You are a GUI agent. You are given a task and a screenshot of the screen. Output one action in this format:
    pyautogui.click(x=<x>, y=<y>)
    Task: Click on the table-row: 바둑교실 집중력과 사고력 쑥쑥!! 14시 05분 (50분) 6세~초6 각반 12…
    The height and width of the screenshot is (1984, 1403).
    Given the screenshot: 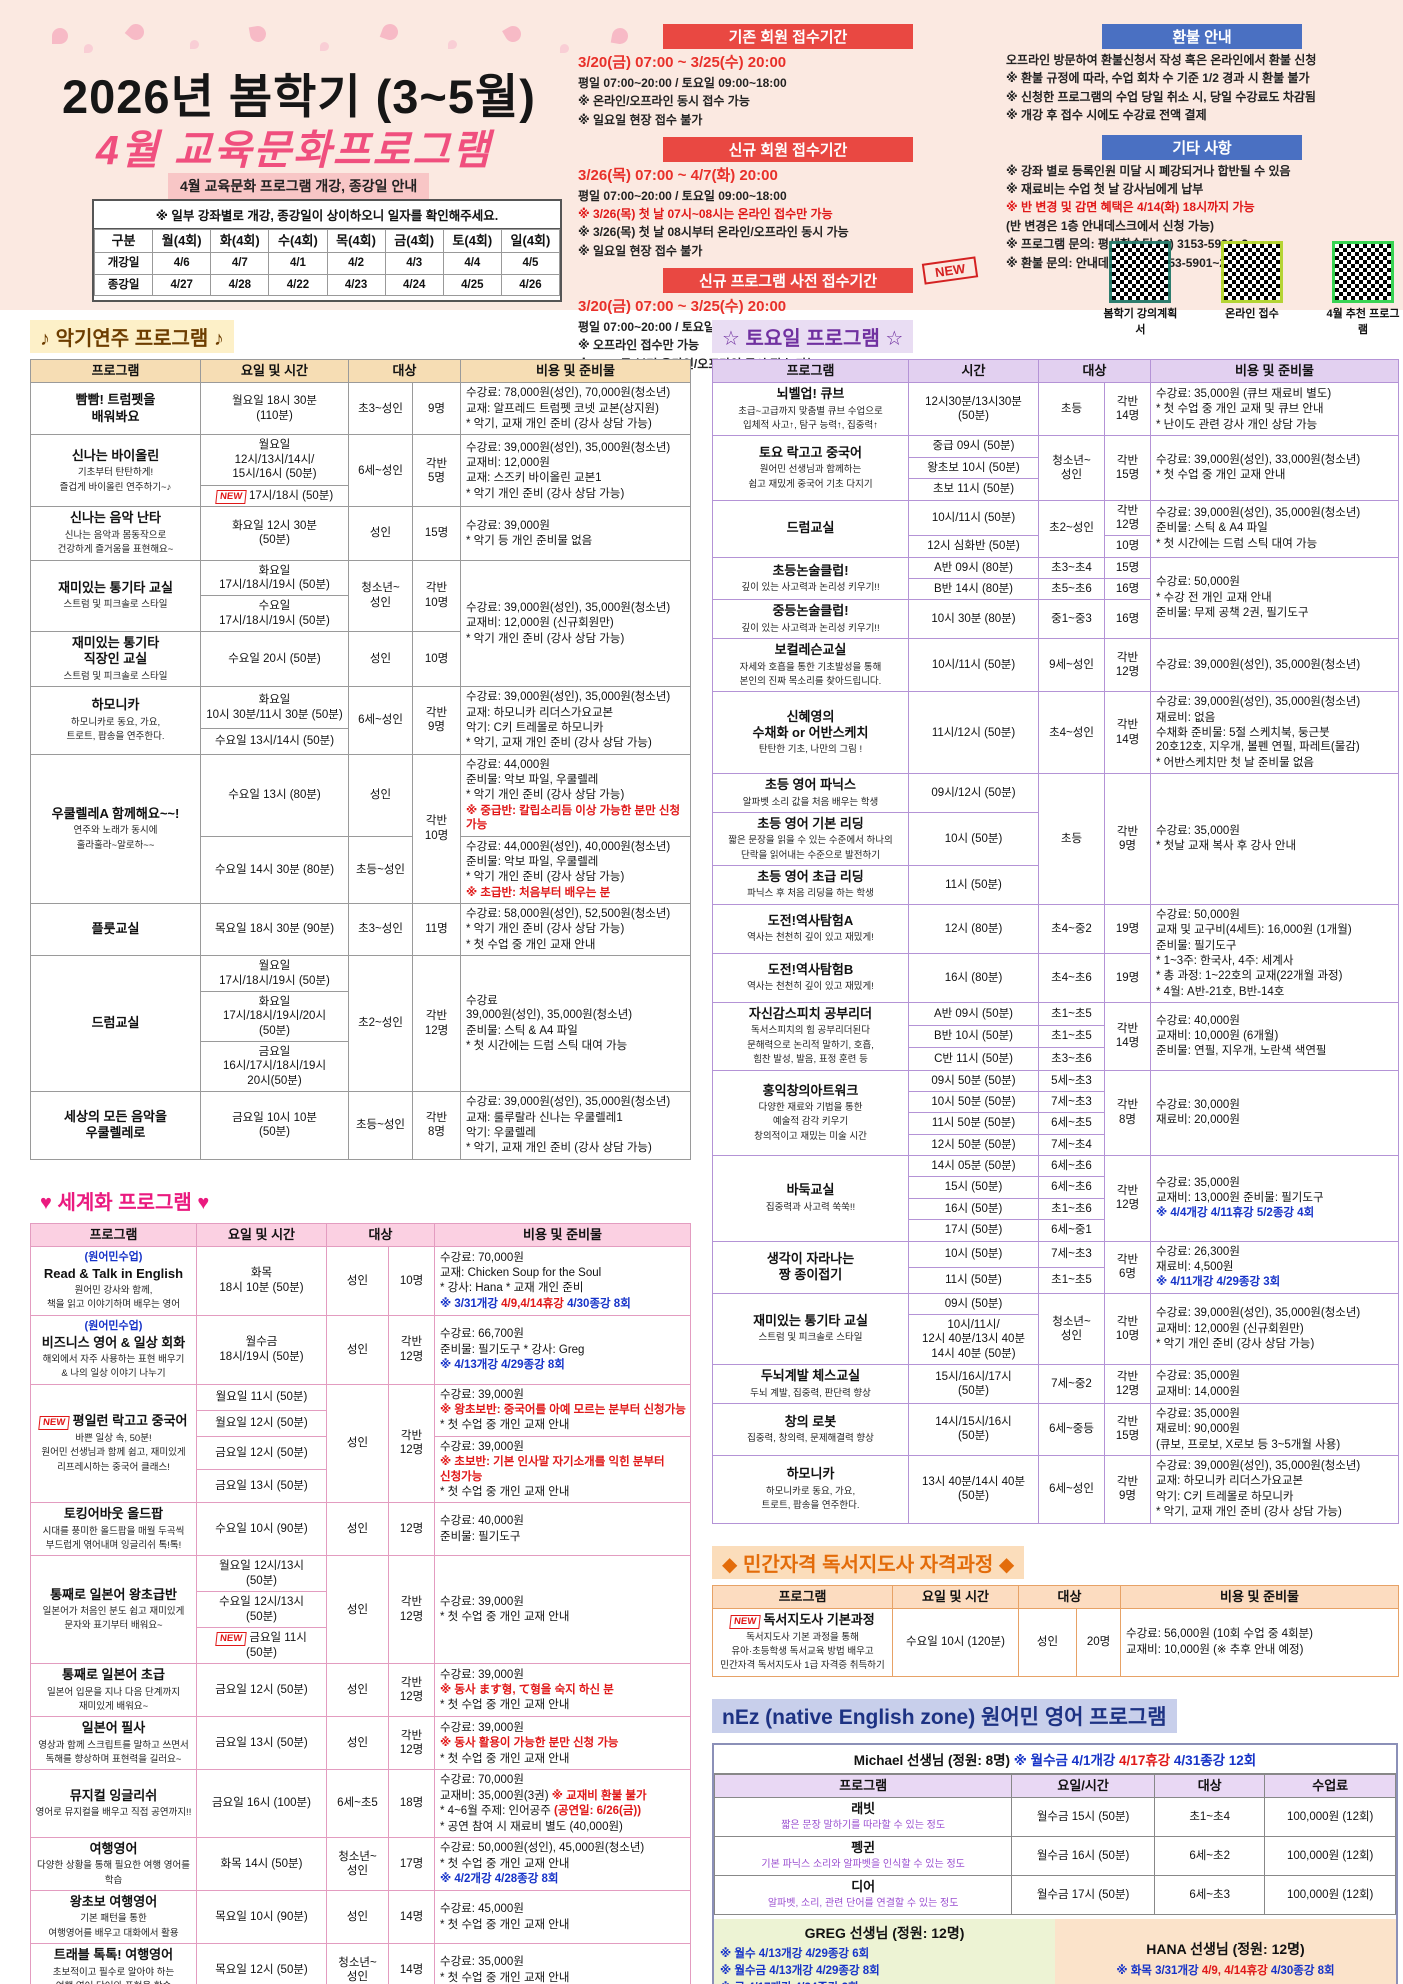 What is the action you would take?
    pyautogui.click(x=1056, y=1198)
    